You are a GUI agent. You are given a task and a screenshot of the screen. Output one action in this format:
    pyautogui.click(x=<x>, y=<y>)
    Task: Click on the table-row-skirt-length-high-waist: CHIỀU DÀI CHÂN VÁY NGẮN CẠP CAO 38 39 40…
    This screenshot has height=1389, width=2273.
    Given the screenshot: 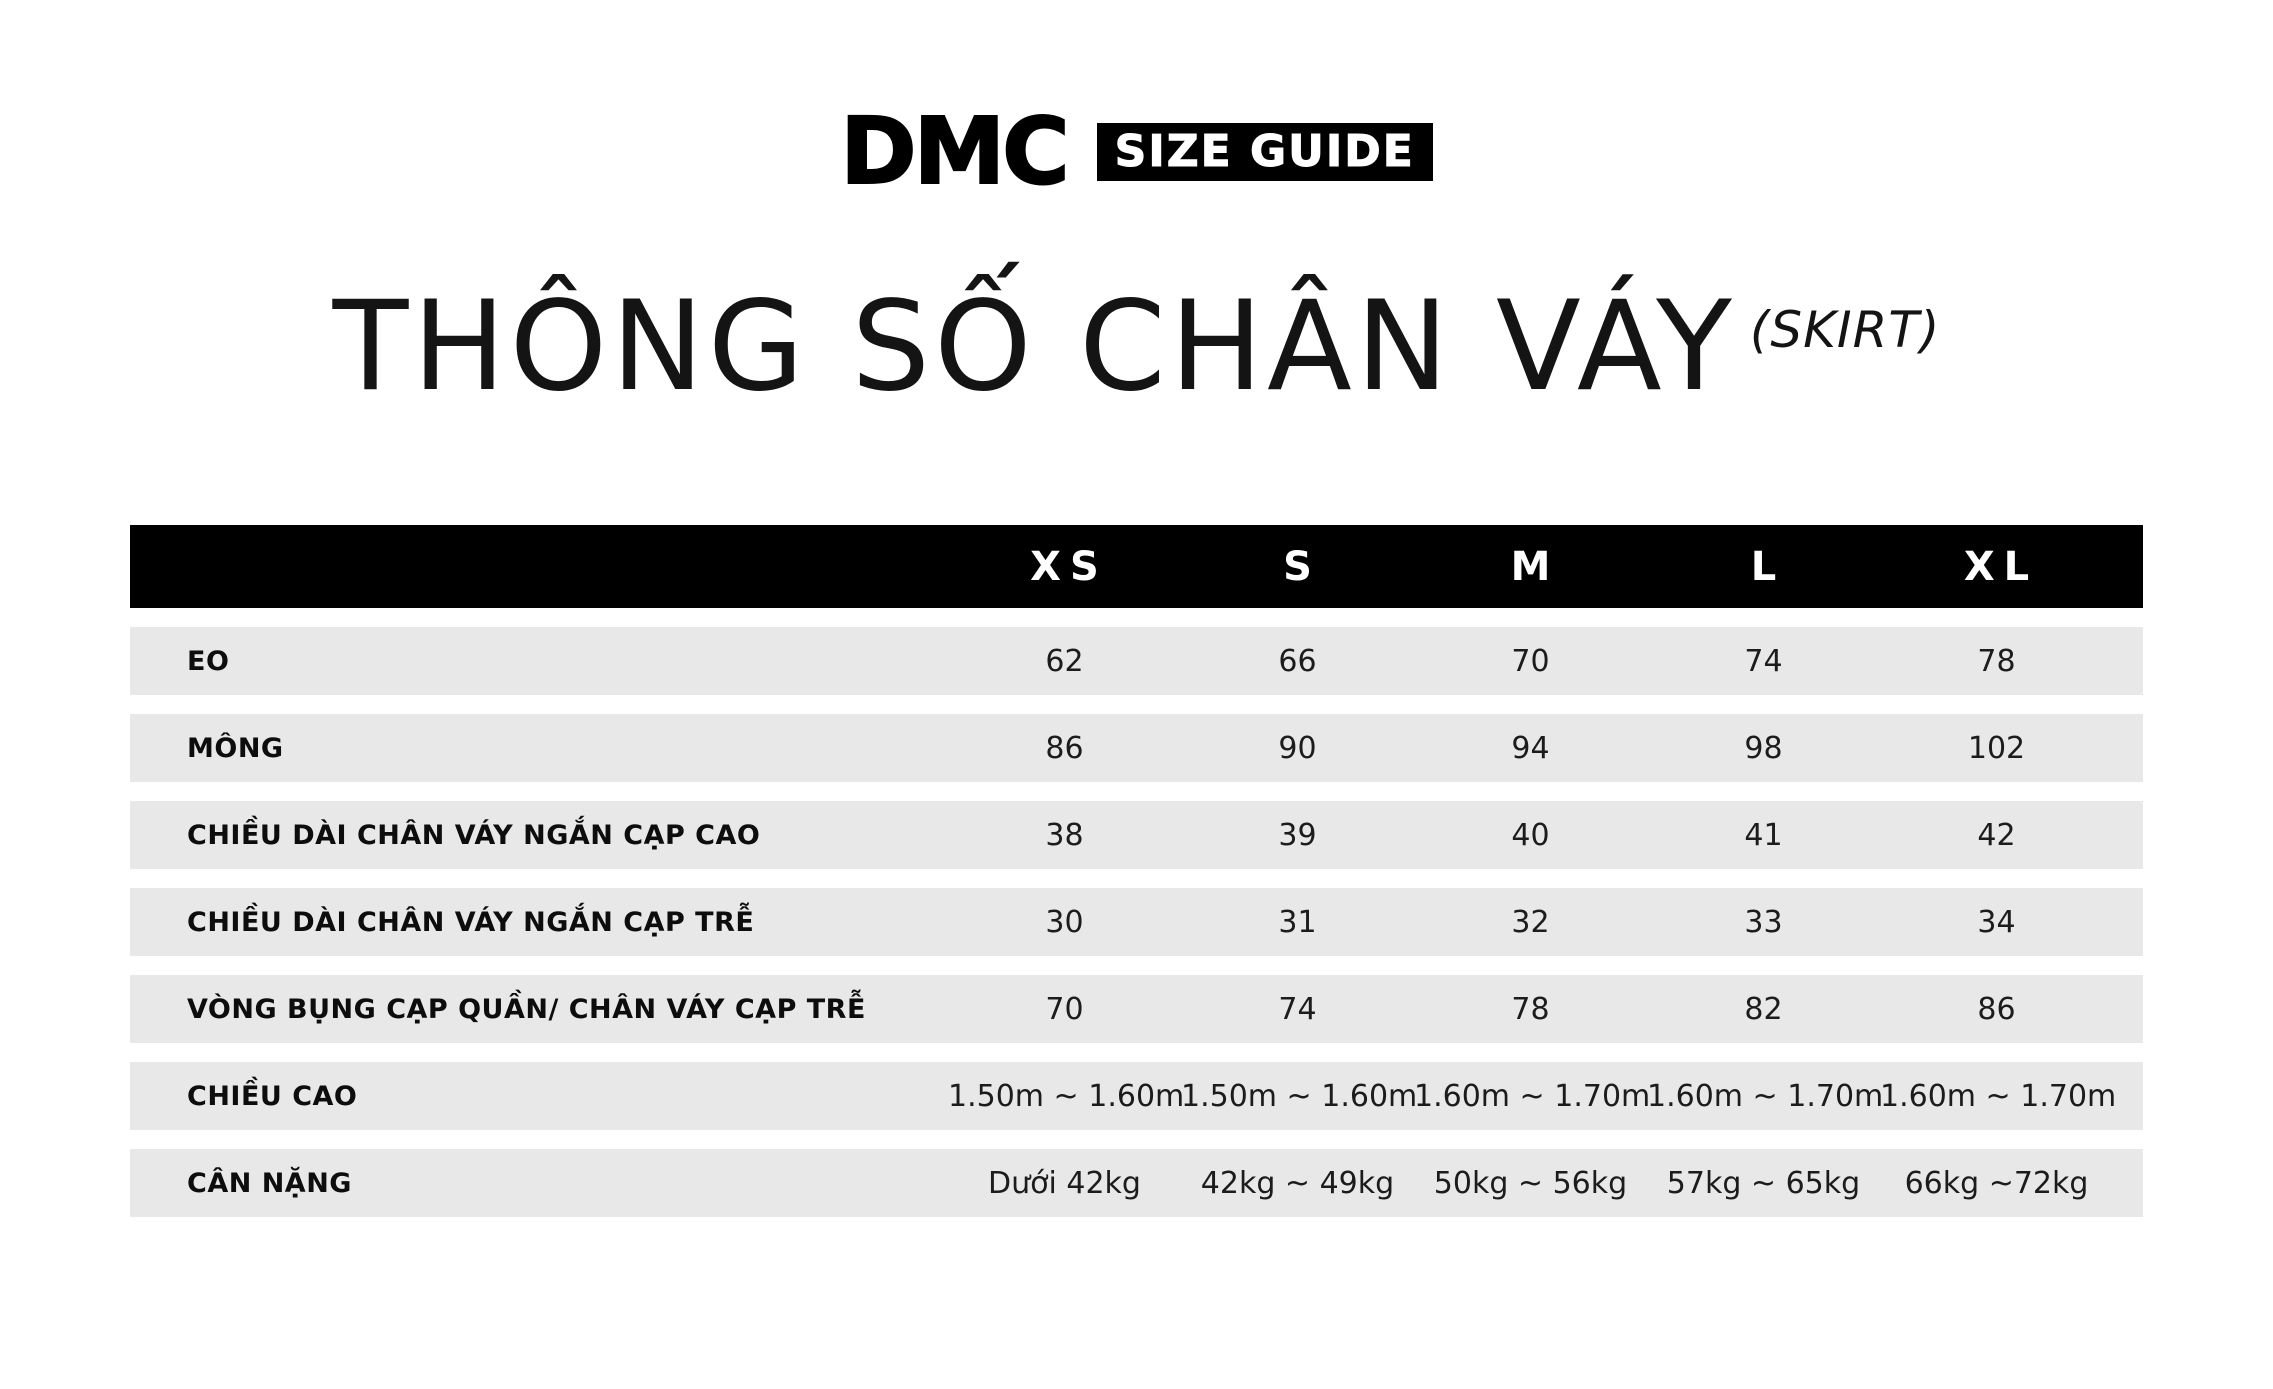 What is the action you would take?
    pyautogui.click(x=1136, y=835)
    